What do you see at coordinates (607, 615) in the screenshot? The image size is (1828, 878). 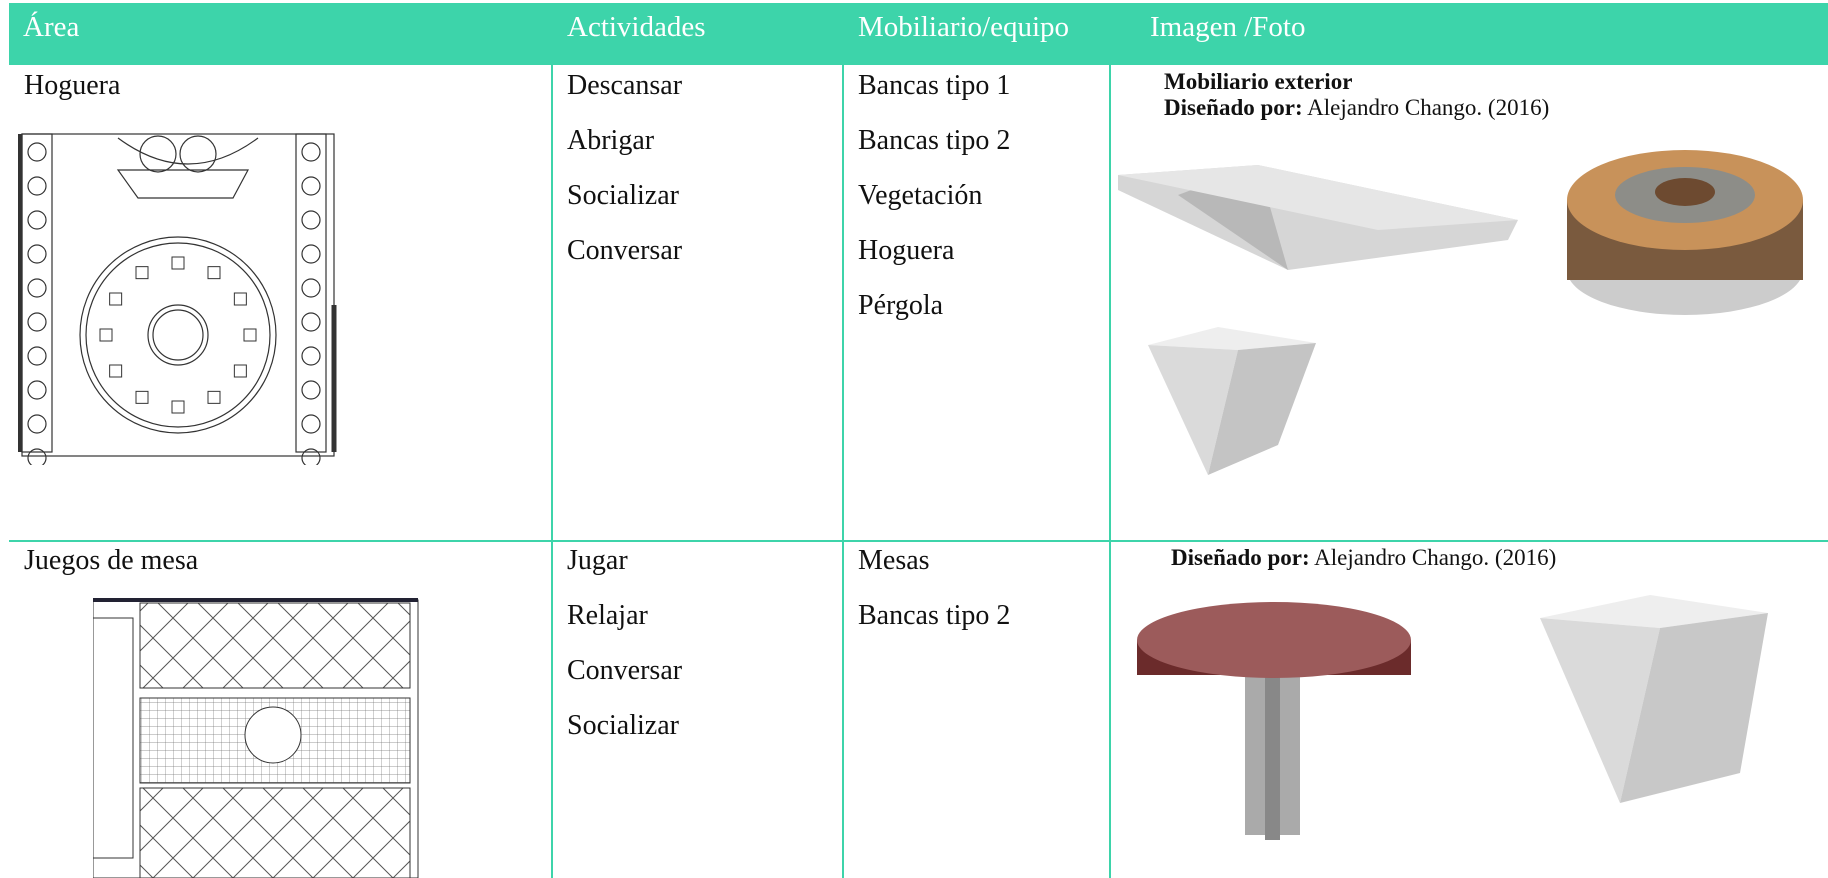 I see `list-item: Relajar` at bounding box center [607, 615].